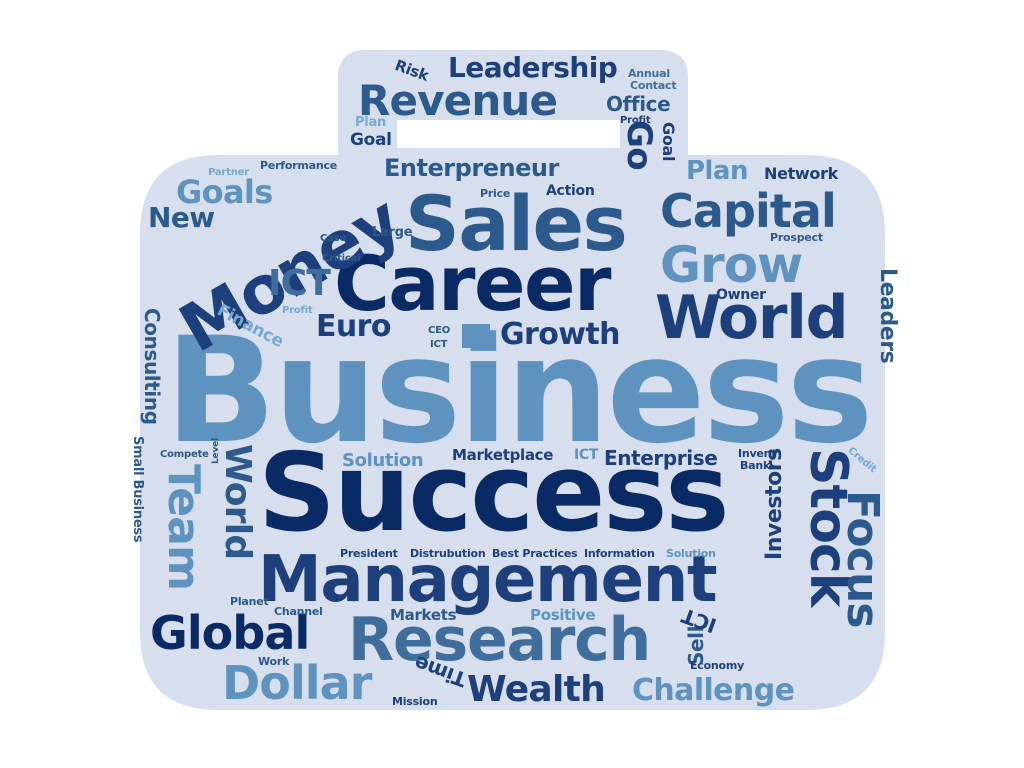  Describe the element at coordinates (184, 454) in the screenshot. I see `word-compete: Compete` at that location.